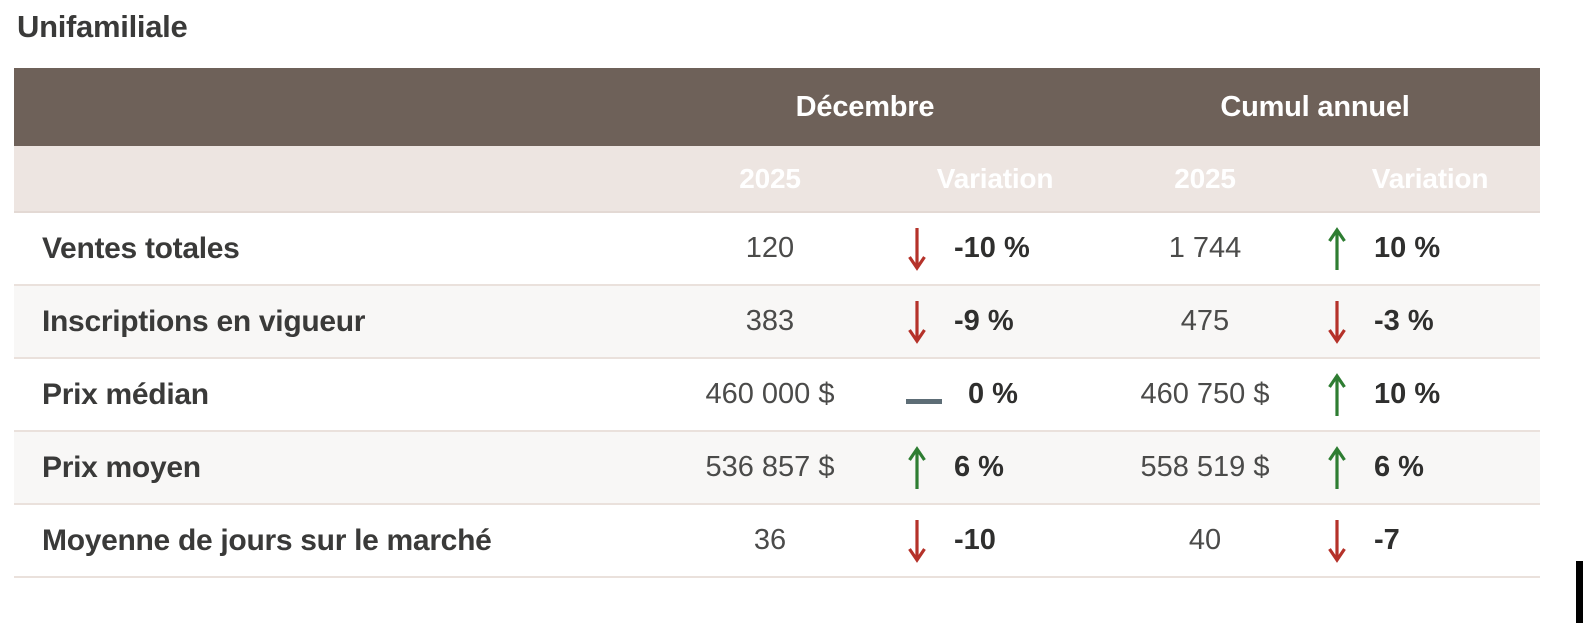 The width and height of the screenshot is (1583, 623). What do you see at coordinates (975, 540) in the screenshot?
I see `dec-variation-value: -10` at bounding box center [975, 540].